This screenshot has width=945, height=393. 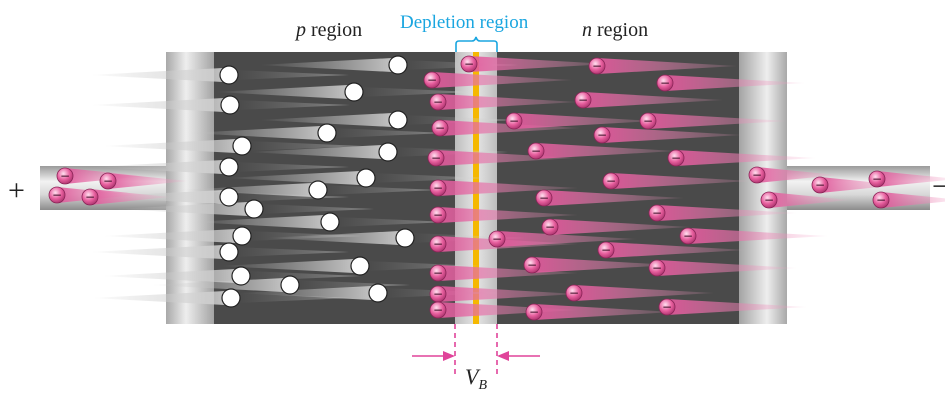 What do you see at coordinates (476, 378) in the screenshot?
I see `vb-label: VB` at bounding box center [476, 378].